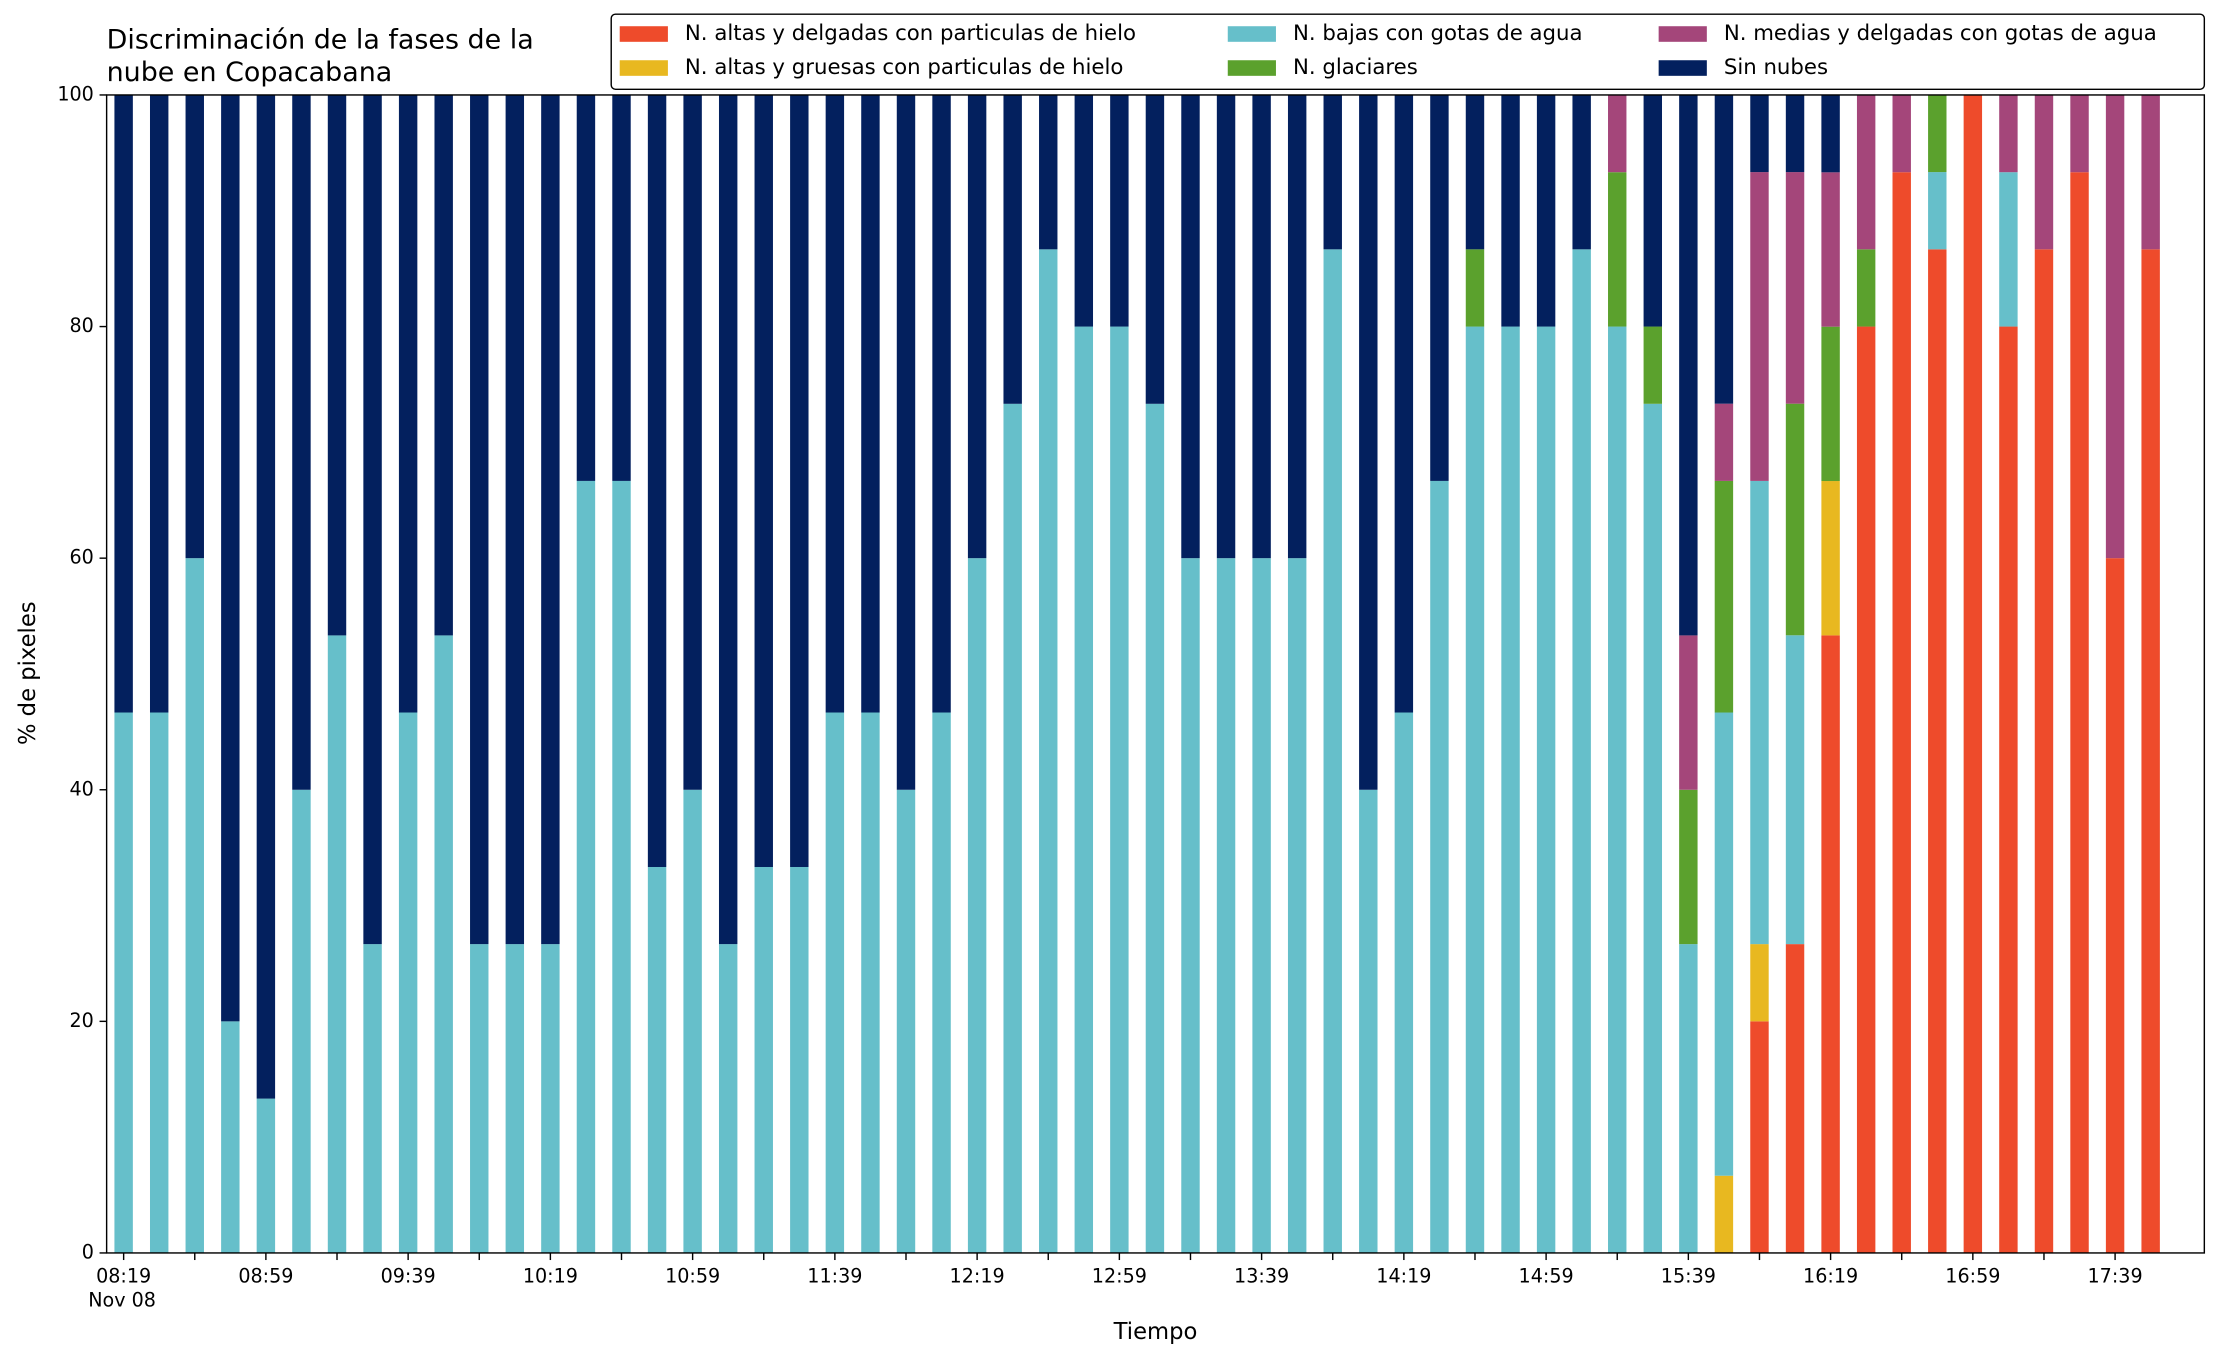 This screenshot has width=2216, height=1355. What do you see at coordinates (1940, 33) in the screenshot?
I see `legend-label: N. medias y delgadas con gotas de agua` at bounding box center [1940, 33].